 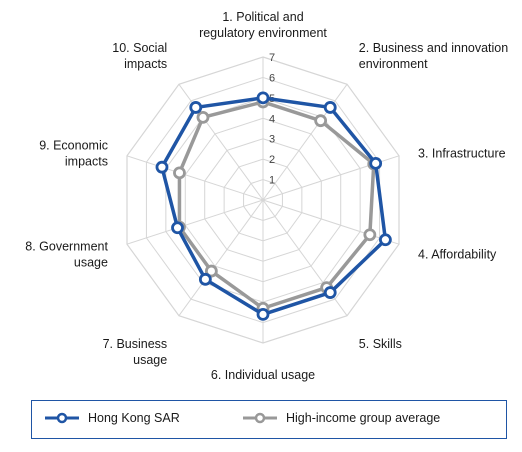 What do you see at coordinates (263, 375) in the screenshot?
I see `axis-label-6: 6. Individual usage` at bounding box center [263, 375].